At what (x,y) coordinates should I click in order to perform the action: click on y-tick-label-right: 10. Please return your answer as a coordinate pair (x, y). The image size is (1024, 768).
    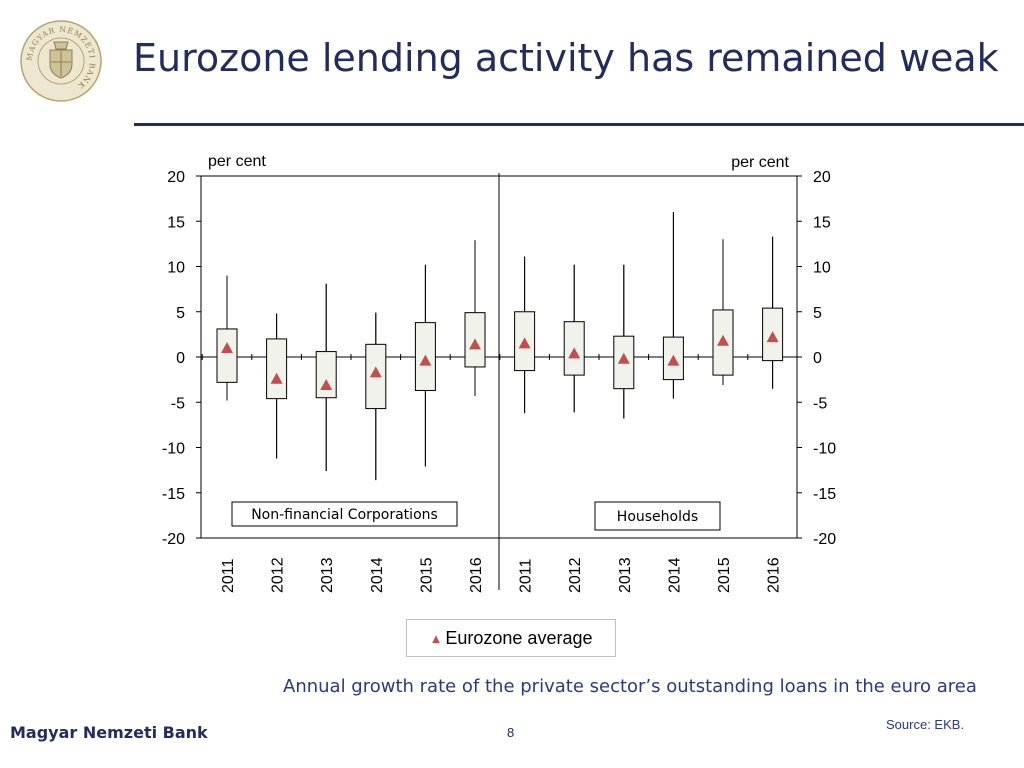
    Looking at the image, I should click on (822, 268).